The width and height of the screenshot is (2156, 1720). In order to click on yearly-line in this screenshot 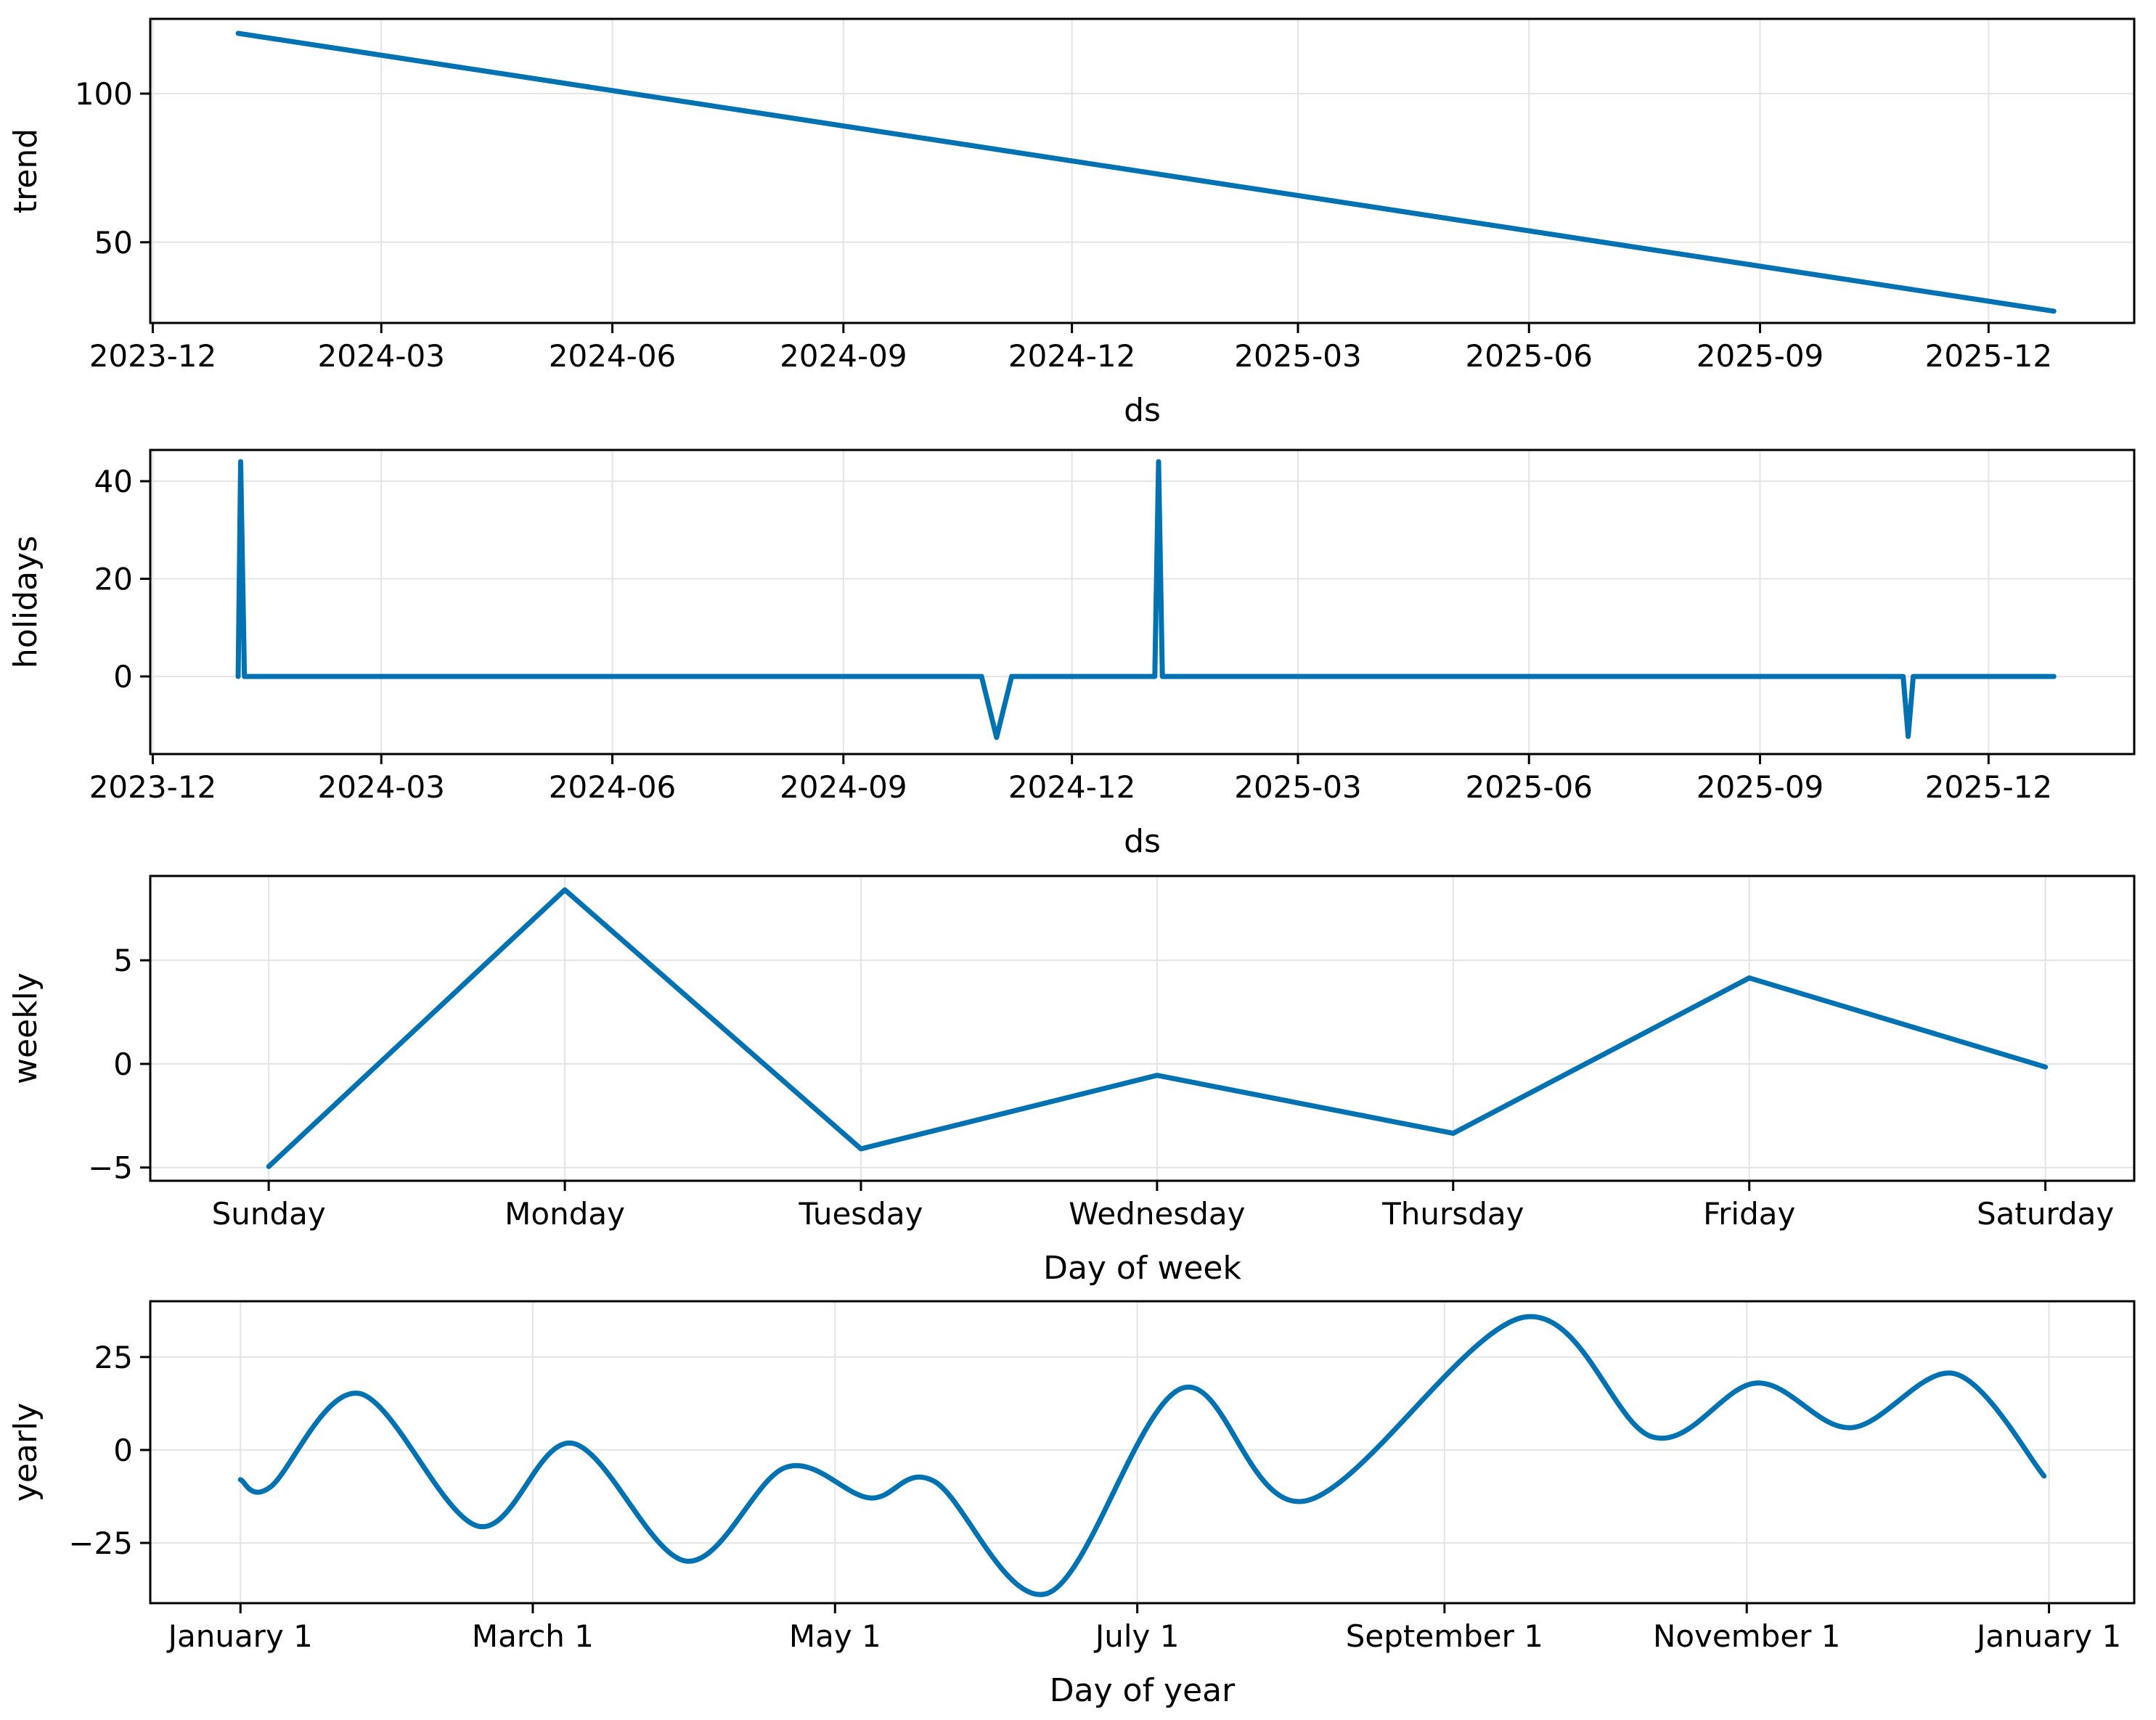, I will do `click(1142, 1455)`.